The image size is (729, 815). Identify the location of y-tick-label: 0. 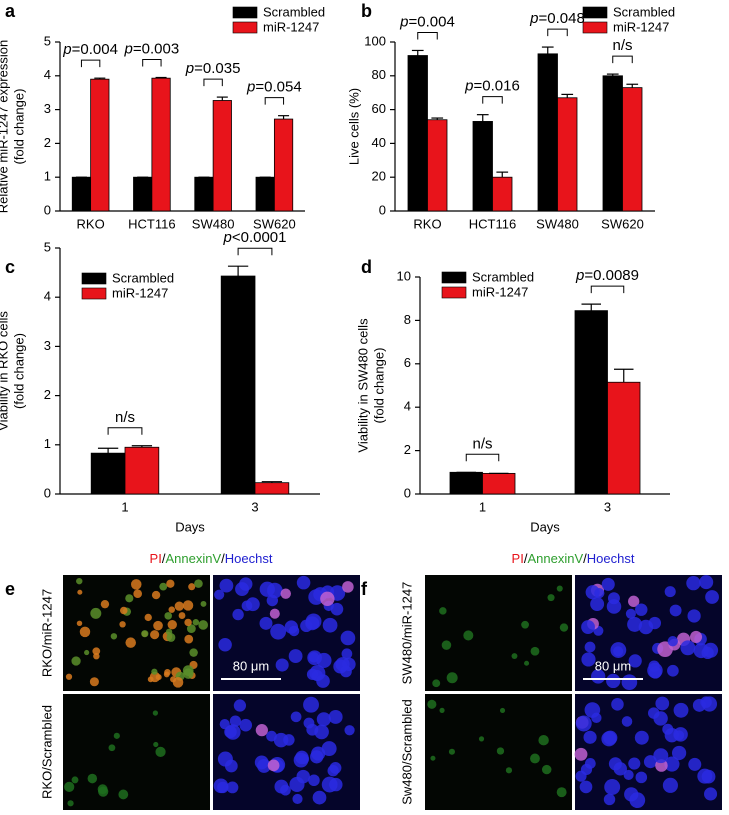
(47, 209).